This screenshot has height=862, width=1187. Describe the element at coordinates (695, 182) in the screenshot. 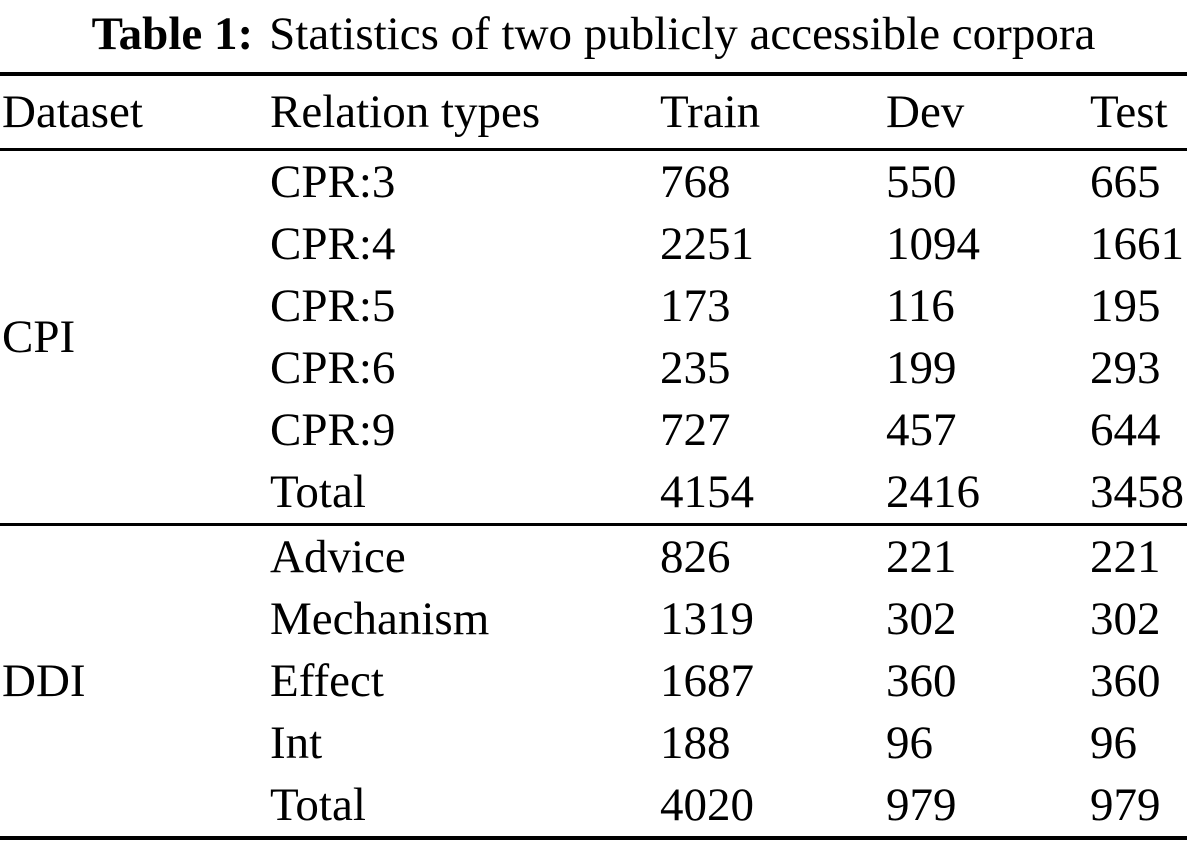

I see `train-cell: 768` at that location.